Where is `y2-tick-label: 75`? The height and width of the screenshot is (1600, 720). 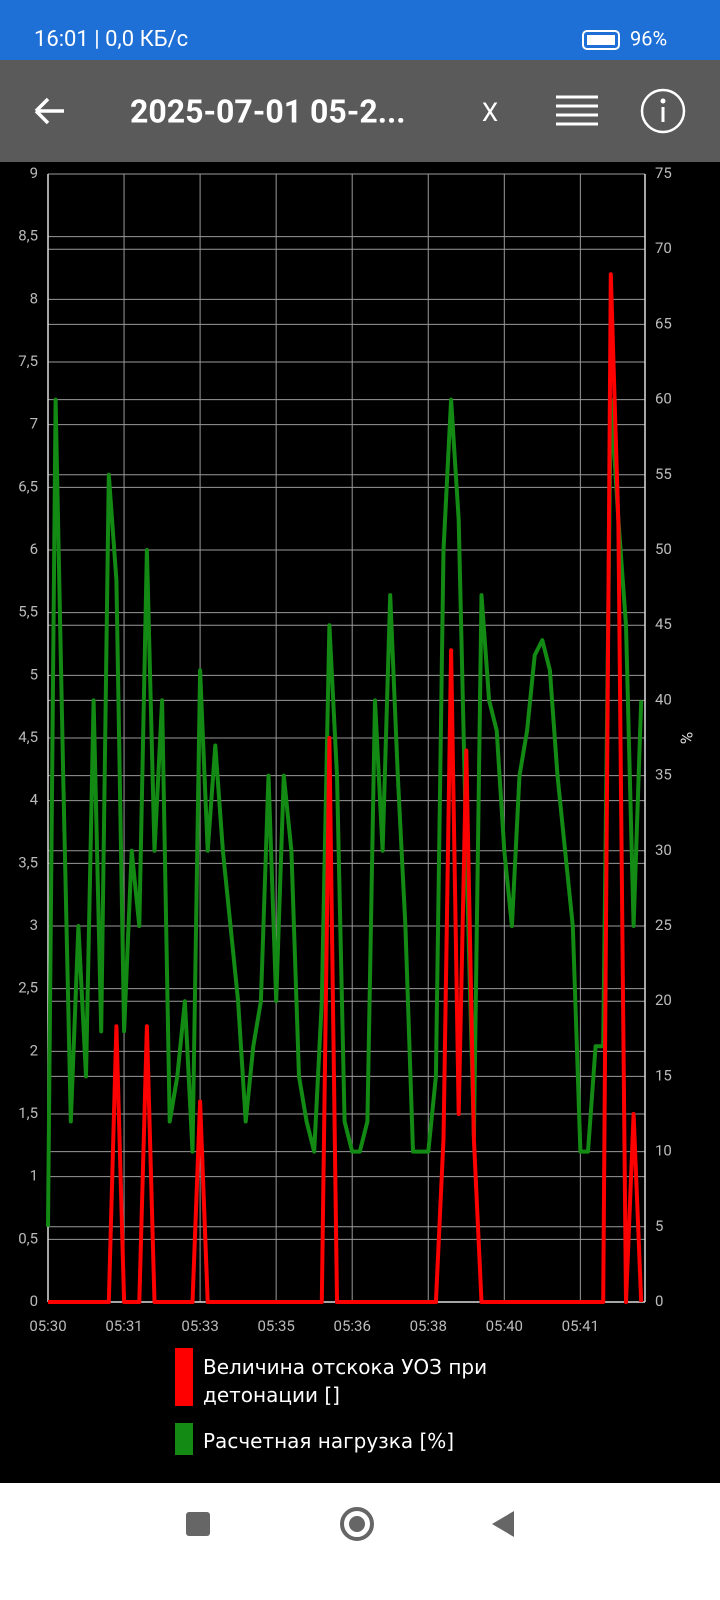 y2-tick-label: 75 is located at coordinates (663, 173).